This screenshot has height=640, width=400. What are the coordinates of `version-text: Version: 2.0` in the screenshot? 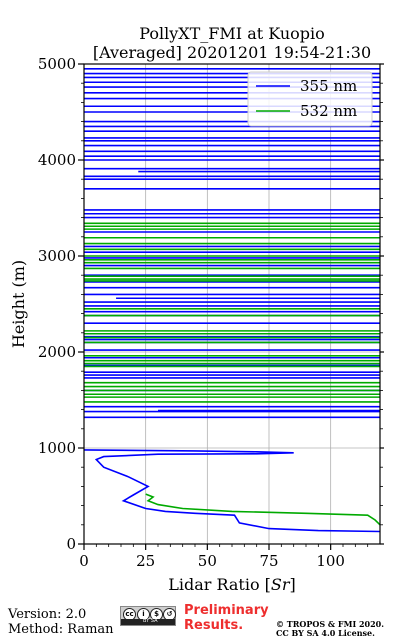 It's located at (47, 614).